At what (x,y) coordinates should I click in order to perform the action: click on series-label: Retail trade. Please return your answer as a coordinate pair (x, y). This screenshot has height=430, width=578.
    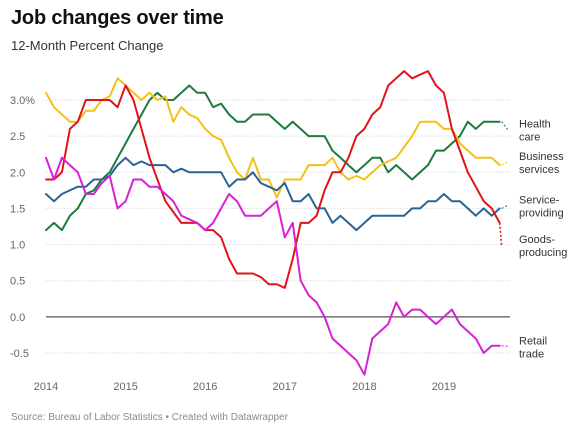
    Looking at the image, I should click on (533, 347).